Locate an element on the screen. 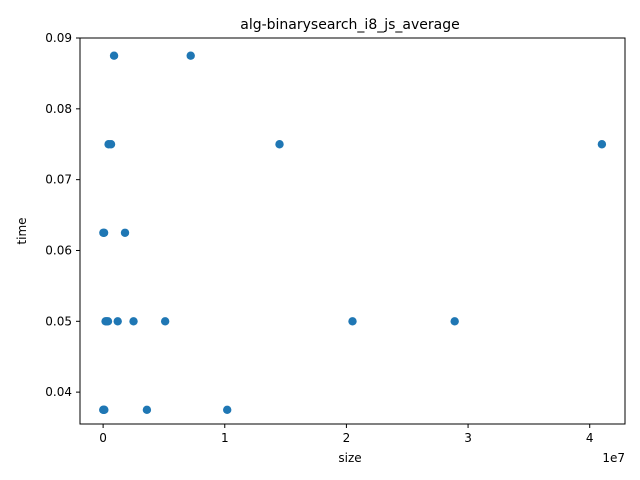  y-axis-ticks: 0.04 0.05 0.06 0.07 0.08 0.09 is located at coordinates (62, 215).